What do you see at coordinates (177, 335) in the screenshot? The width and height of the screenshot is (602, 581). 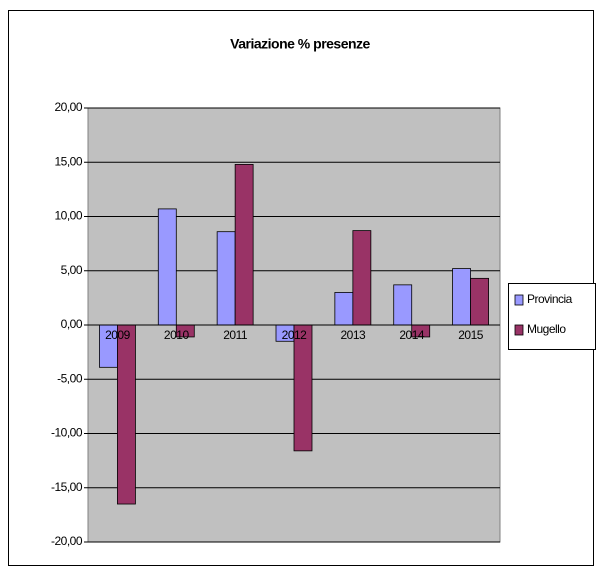 I see `x-tick-label: 2010` at bounding box center [177, 335].